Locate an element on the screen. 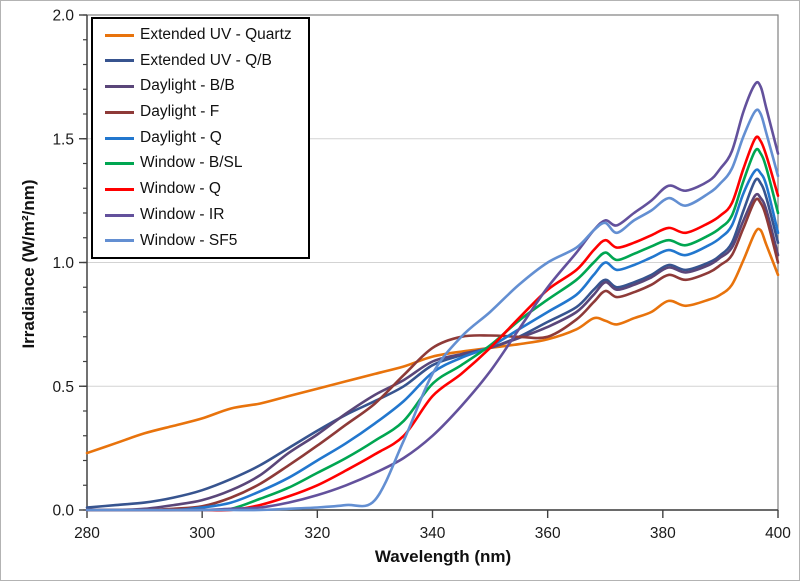  legend-label: Daylight - F is located at coordinates (180, 112).